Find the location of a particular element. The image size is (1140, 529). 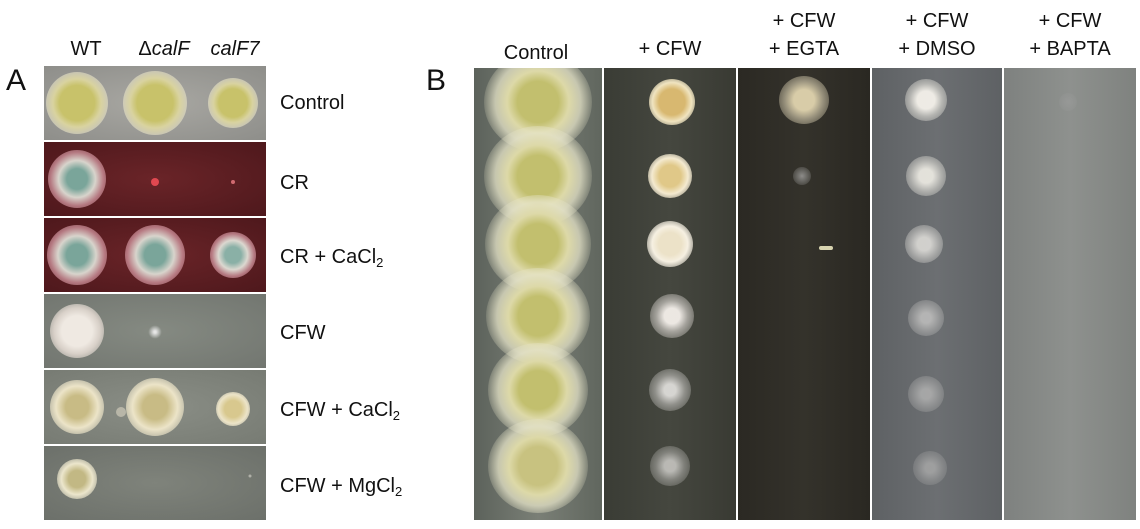

row-label-cr-cacl2: CR + CaCl2 is located at coordinates (332, 258).